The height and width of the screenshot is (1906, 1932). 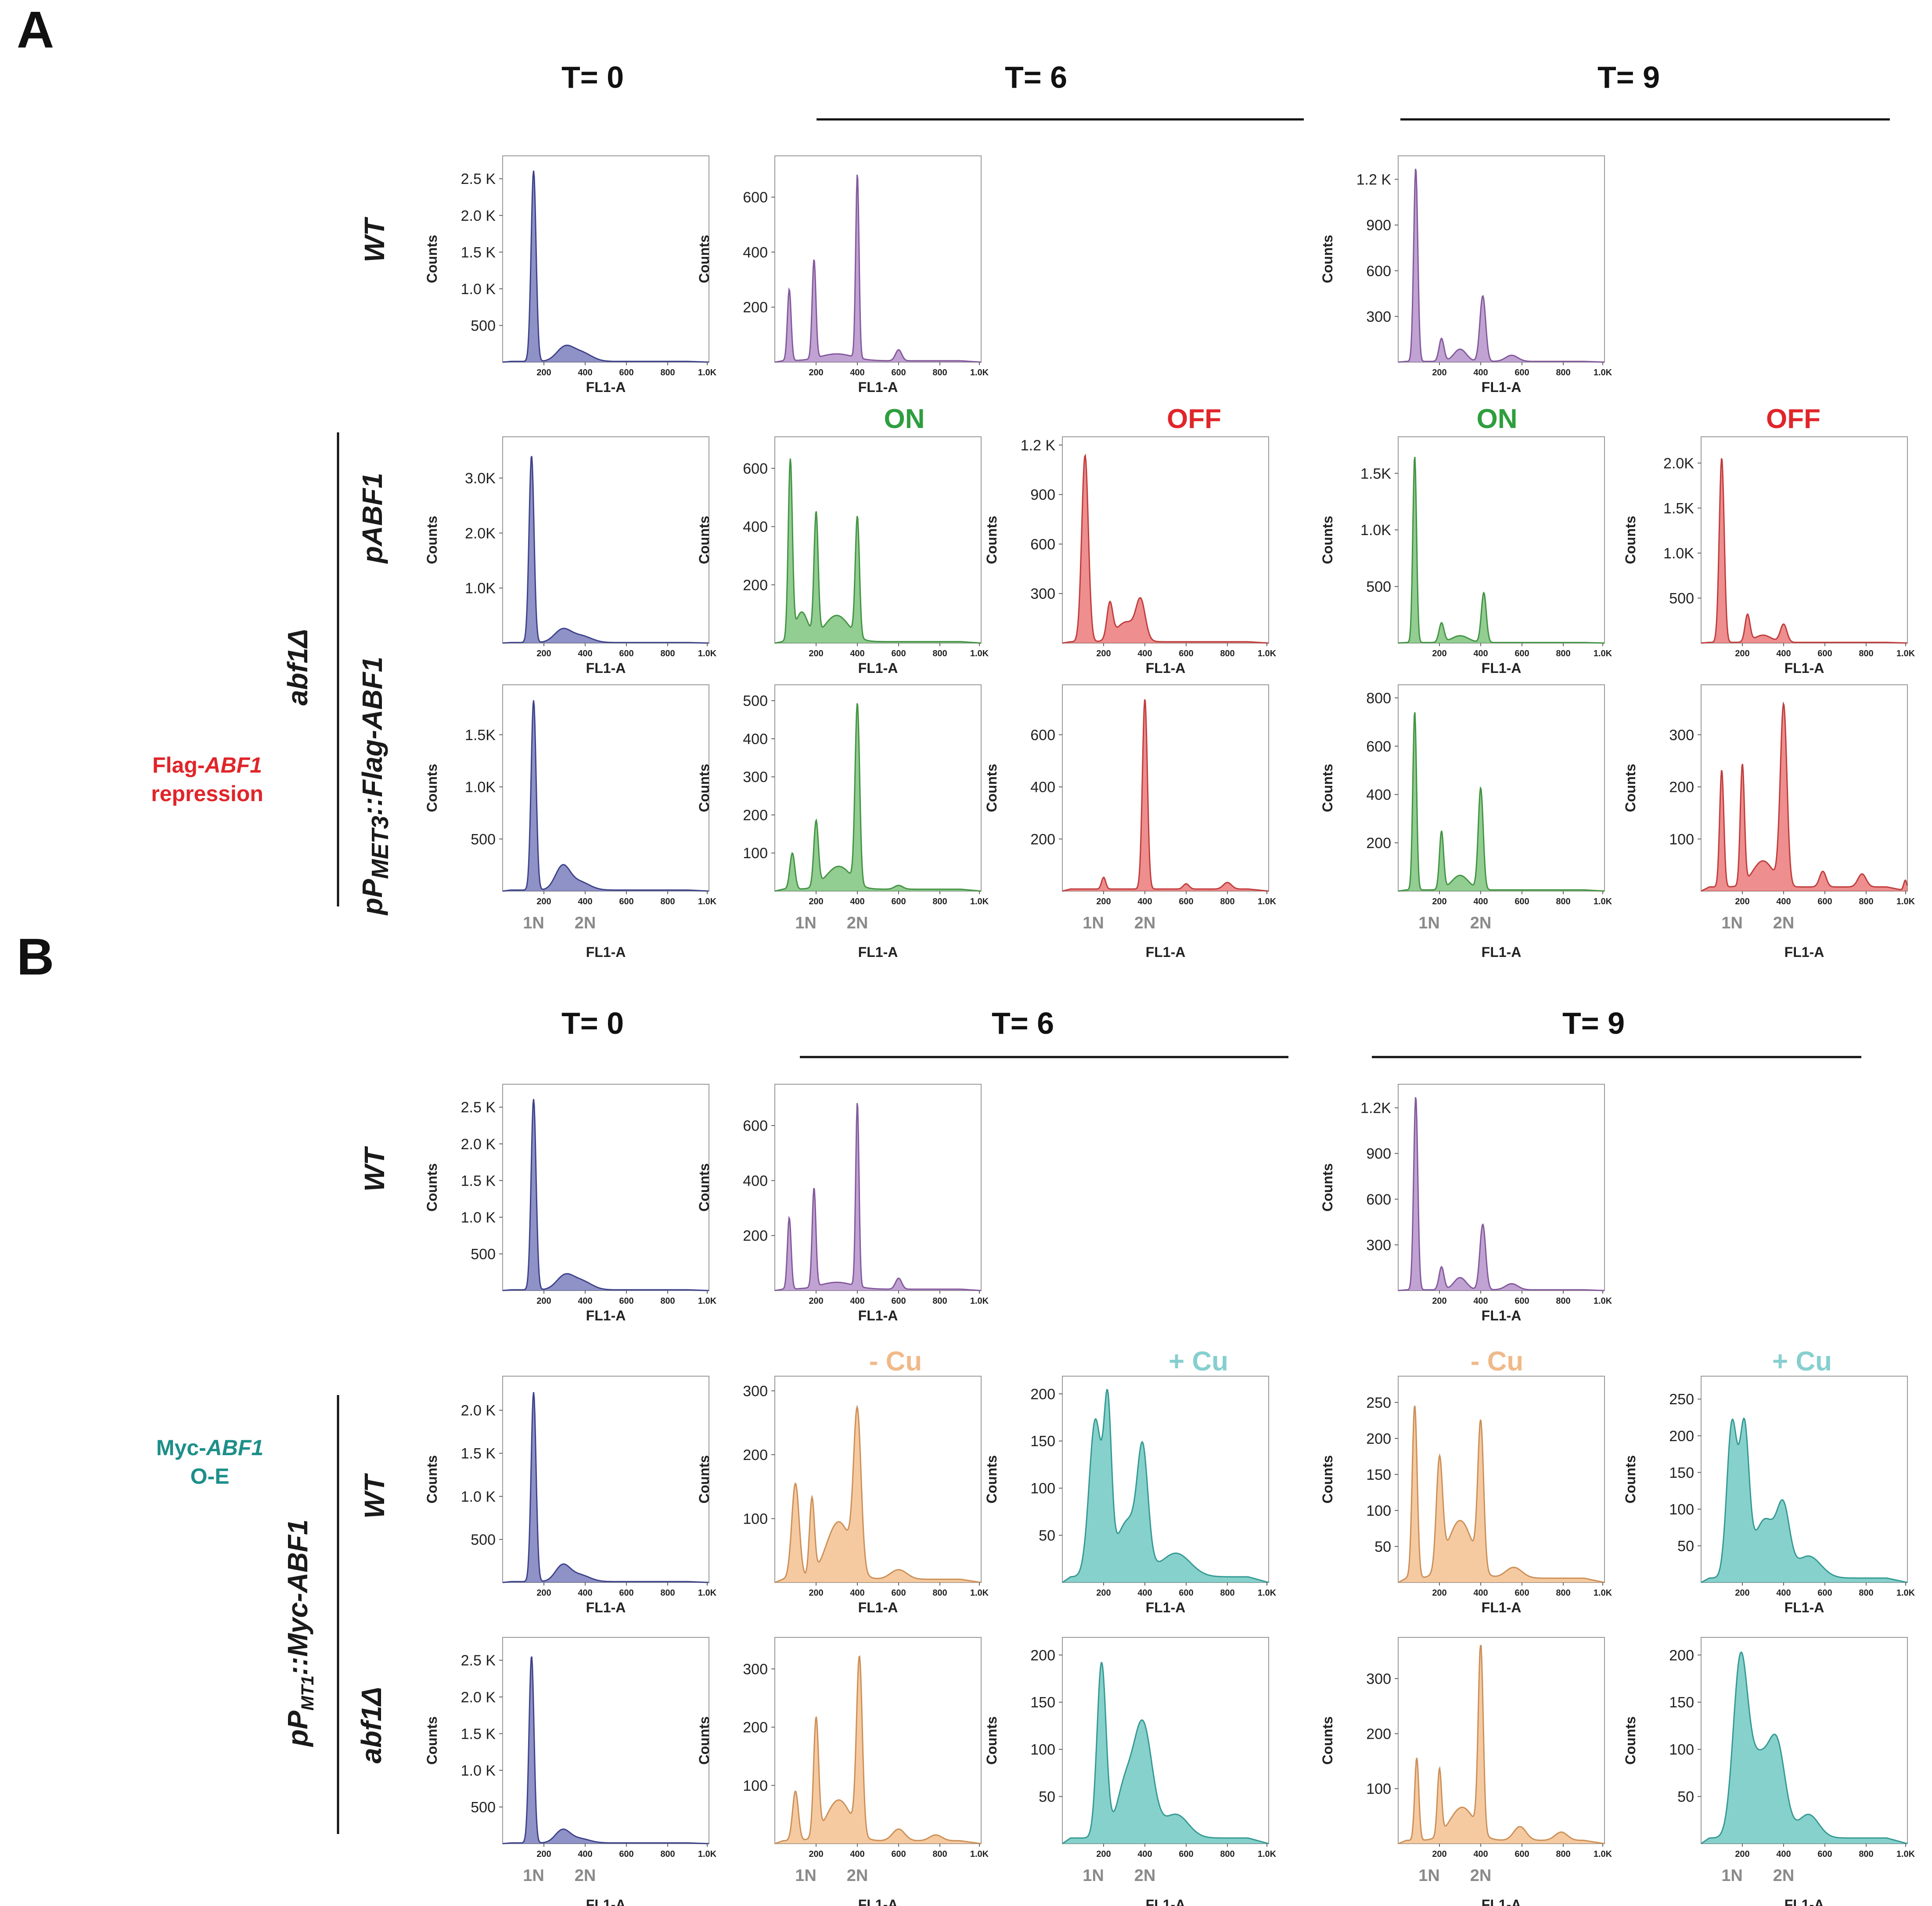 What do you see at coordinates (1466, 1771) in the screenshot?
I see `histogram-B-r3-t9-minus: 100 200 300 200 400 600 800 1.0K Counts 1N 2N FL1-A` at bounding box center [1466, 1771].